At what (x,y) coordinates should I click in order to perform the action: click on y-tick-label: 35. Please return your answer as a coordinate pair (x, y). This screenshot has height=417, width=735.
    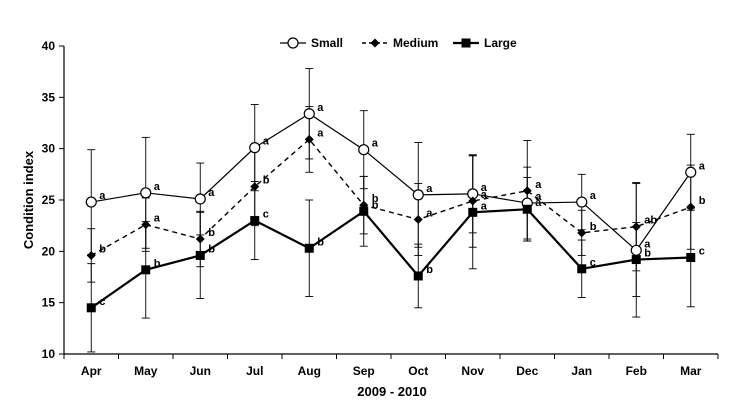
    Looking at the image, I should click on (49, 97).